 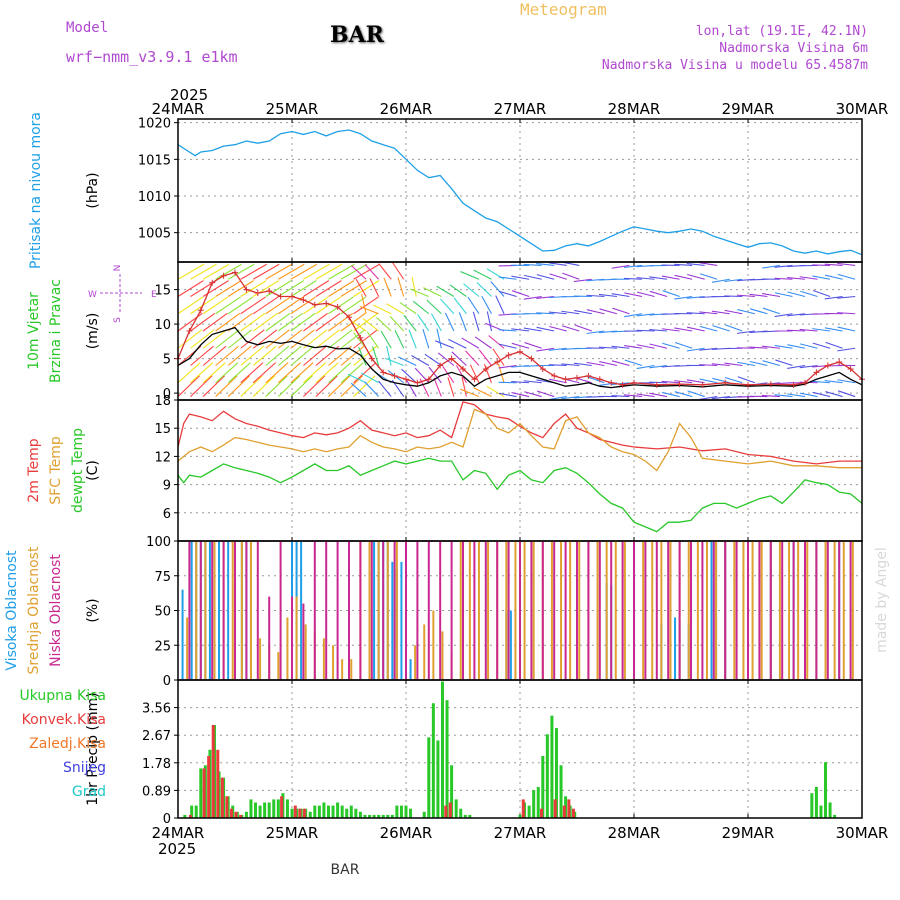 What do you see at coordinates (62, 696) in the screenshot?
I see `legend-total_precip: Ukupna Kisa` at bounding box center [62, 696].